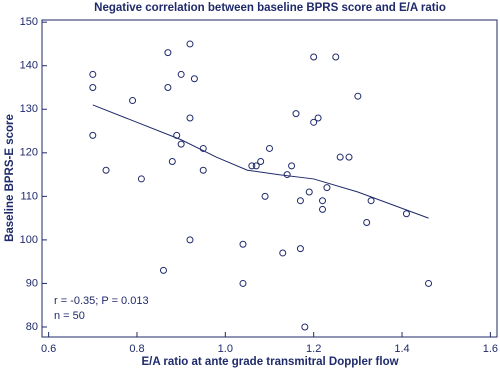 This screenshot has height=373, width=500. What do you see at coordinates (10, 178) in the screenshot?
I see `y-axis-label: Baseline BPRS-E score` at bounding box center [10, 178].